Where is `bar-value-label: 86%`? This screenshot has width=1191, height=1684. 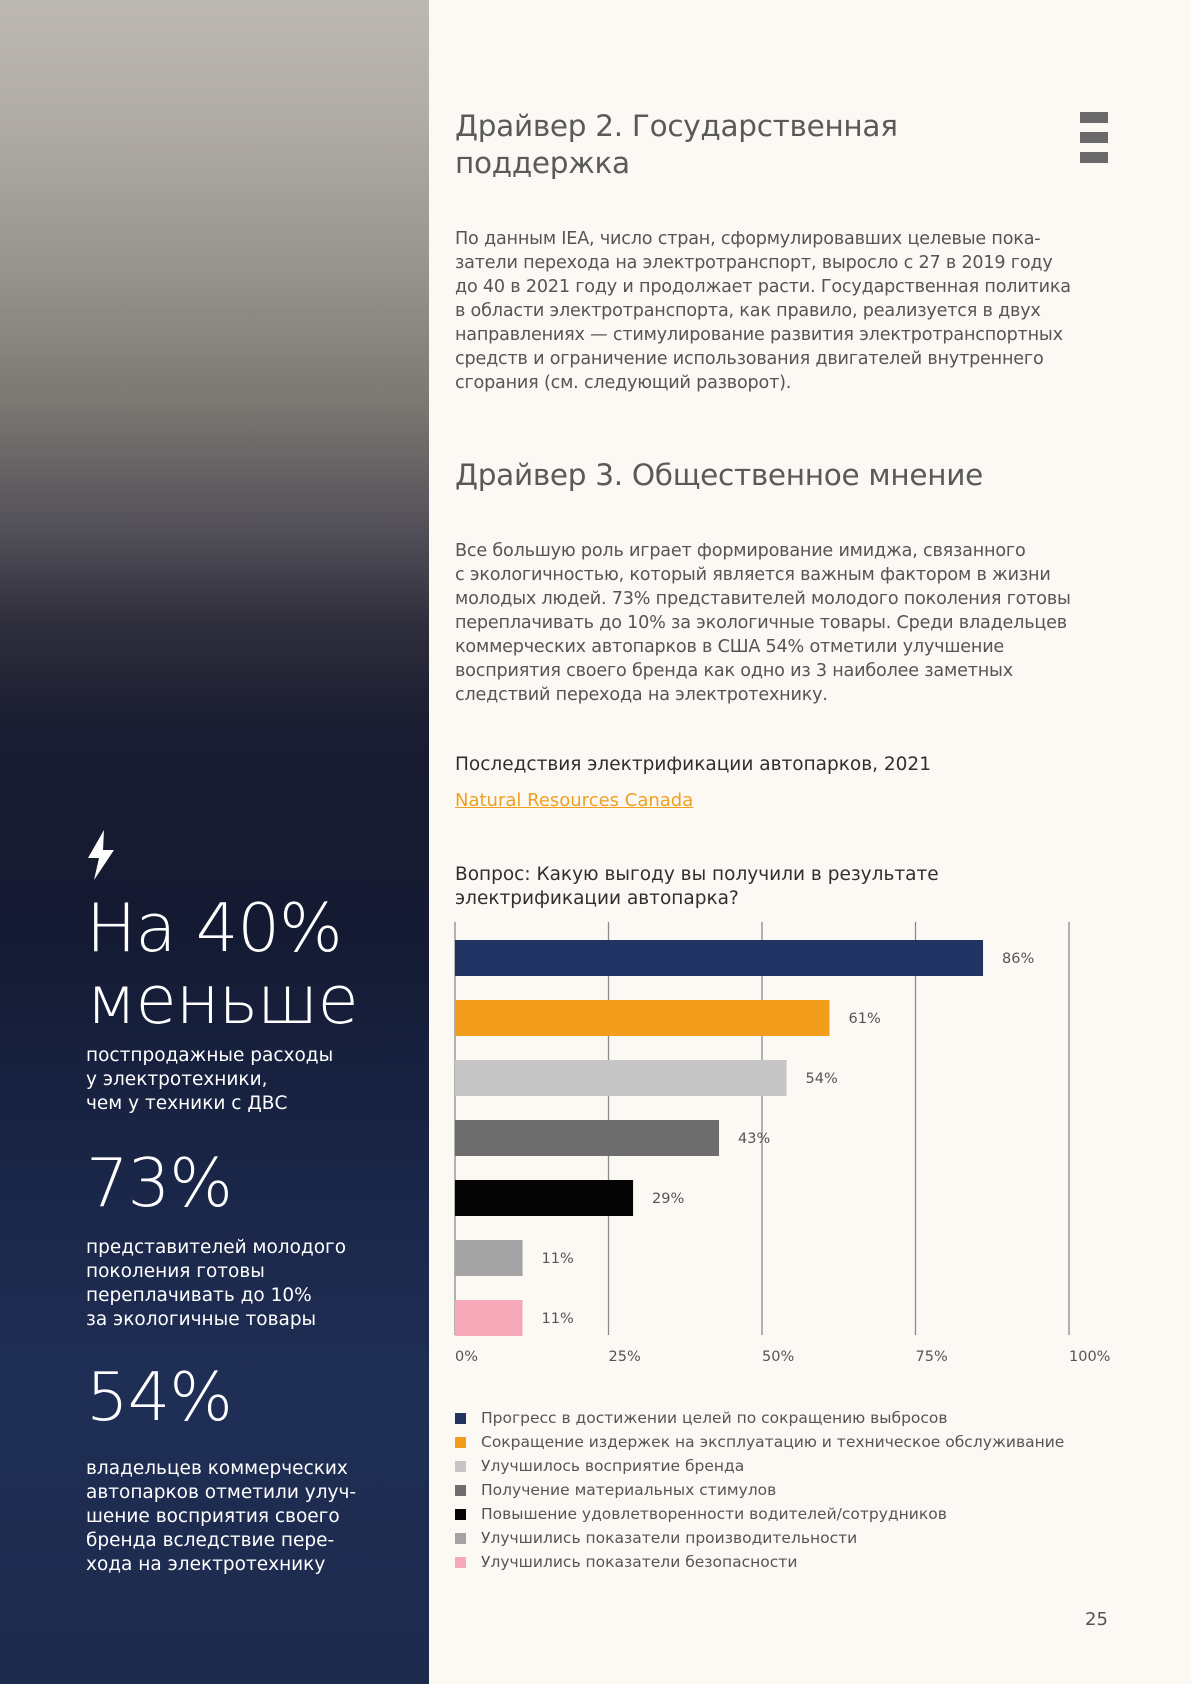 bar-value-label: 86% is located at coordinates (1018, 959).